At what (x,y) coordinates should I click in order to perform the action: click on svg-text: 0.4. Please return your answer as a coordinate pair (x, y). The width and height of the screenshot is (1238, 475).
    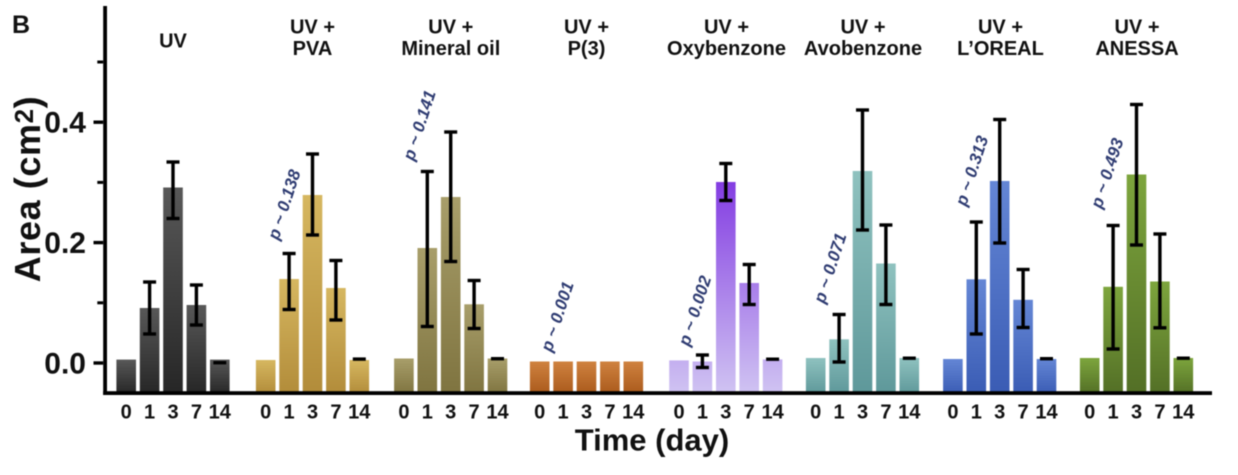
    Looking at the image, I should click on (65, 123).